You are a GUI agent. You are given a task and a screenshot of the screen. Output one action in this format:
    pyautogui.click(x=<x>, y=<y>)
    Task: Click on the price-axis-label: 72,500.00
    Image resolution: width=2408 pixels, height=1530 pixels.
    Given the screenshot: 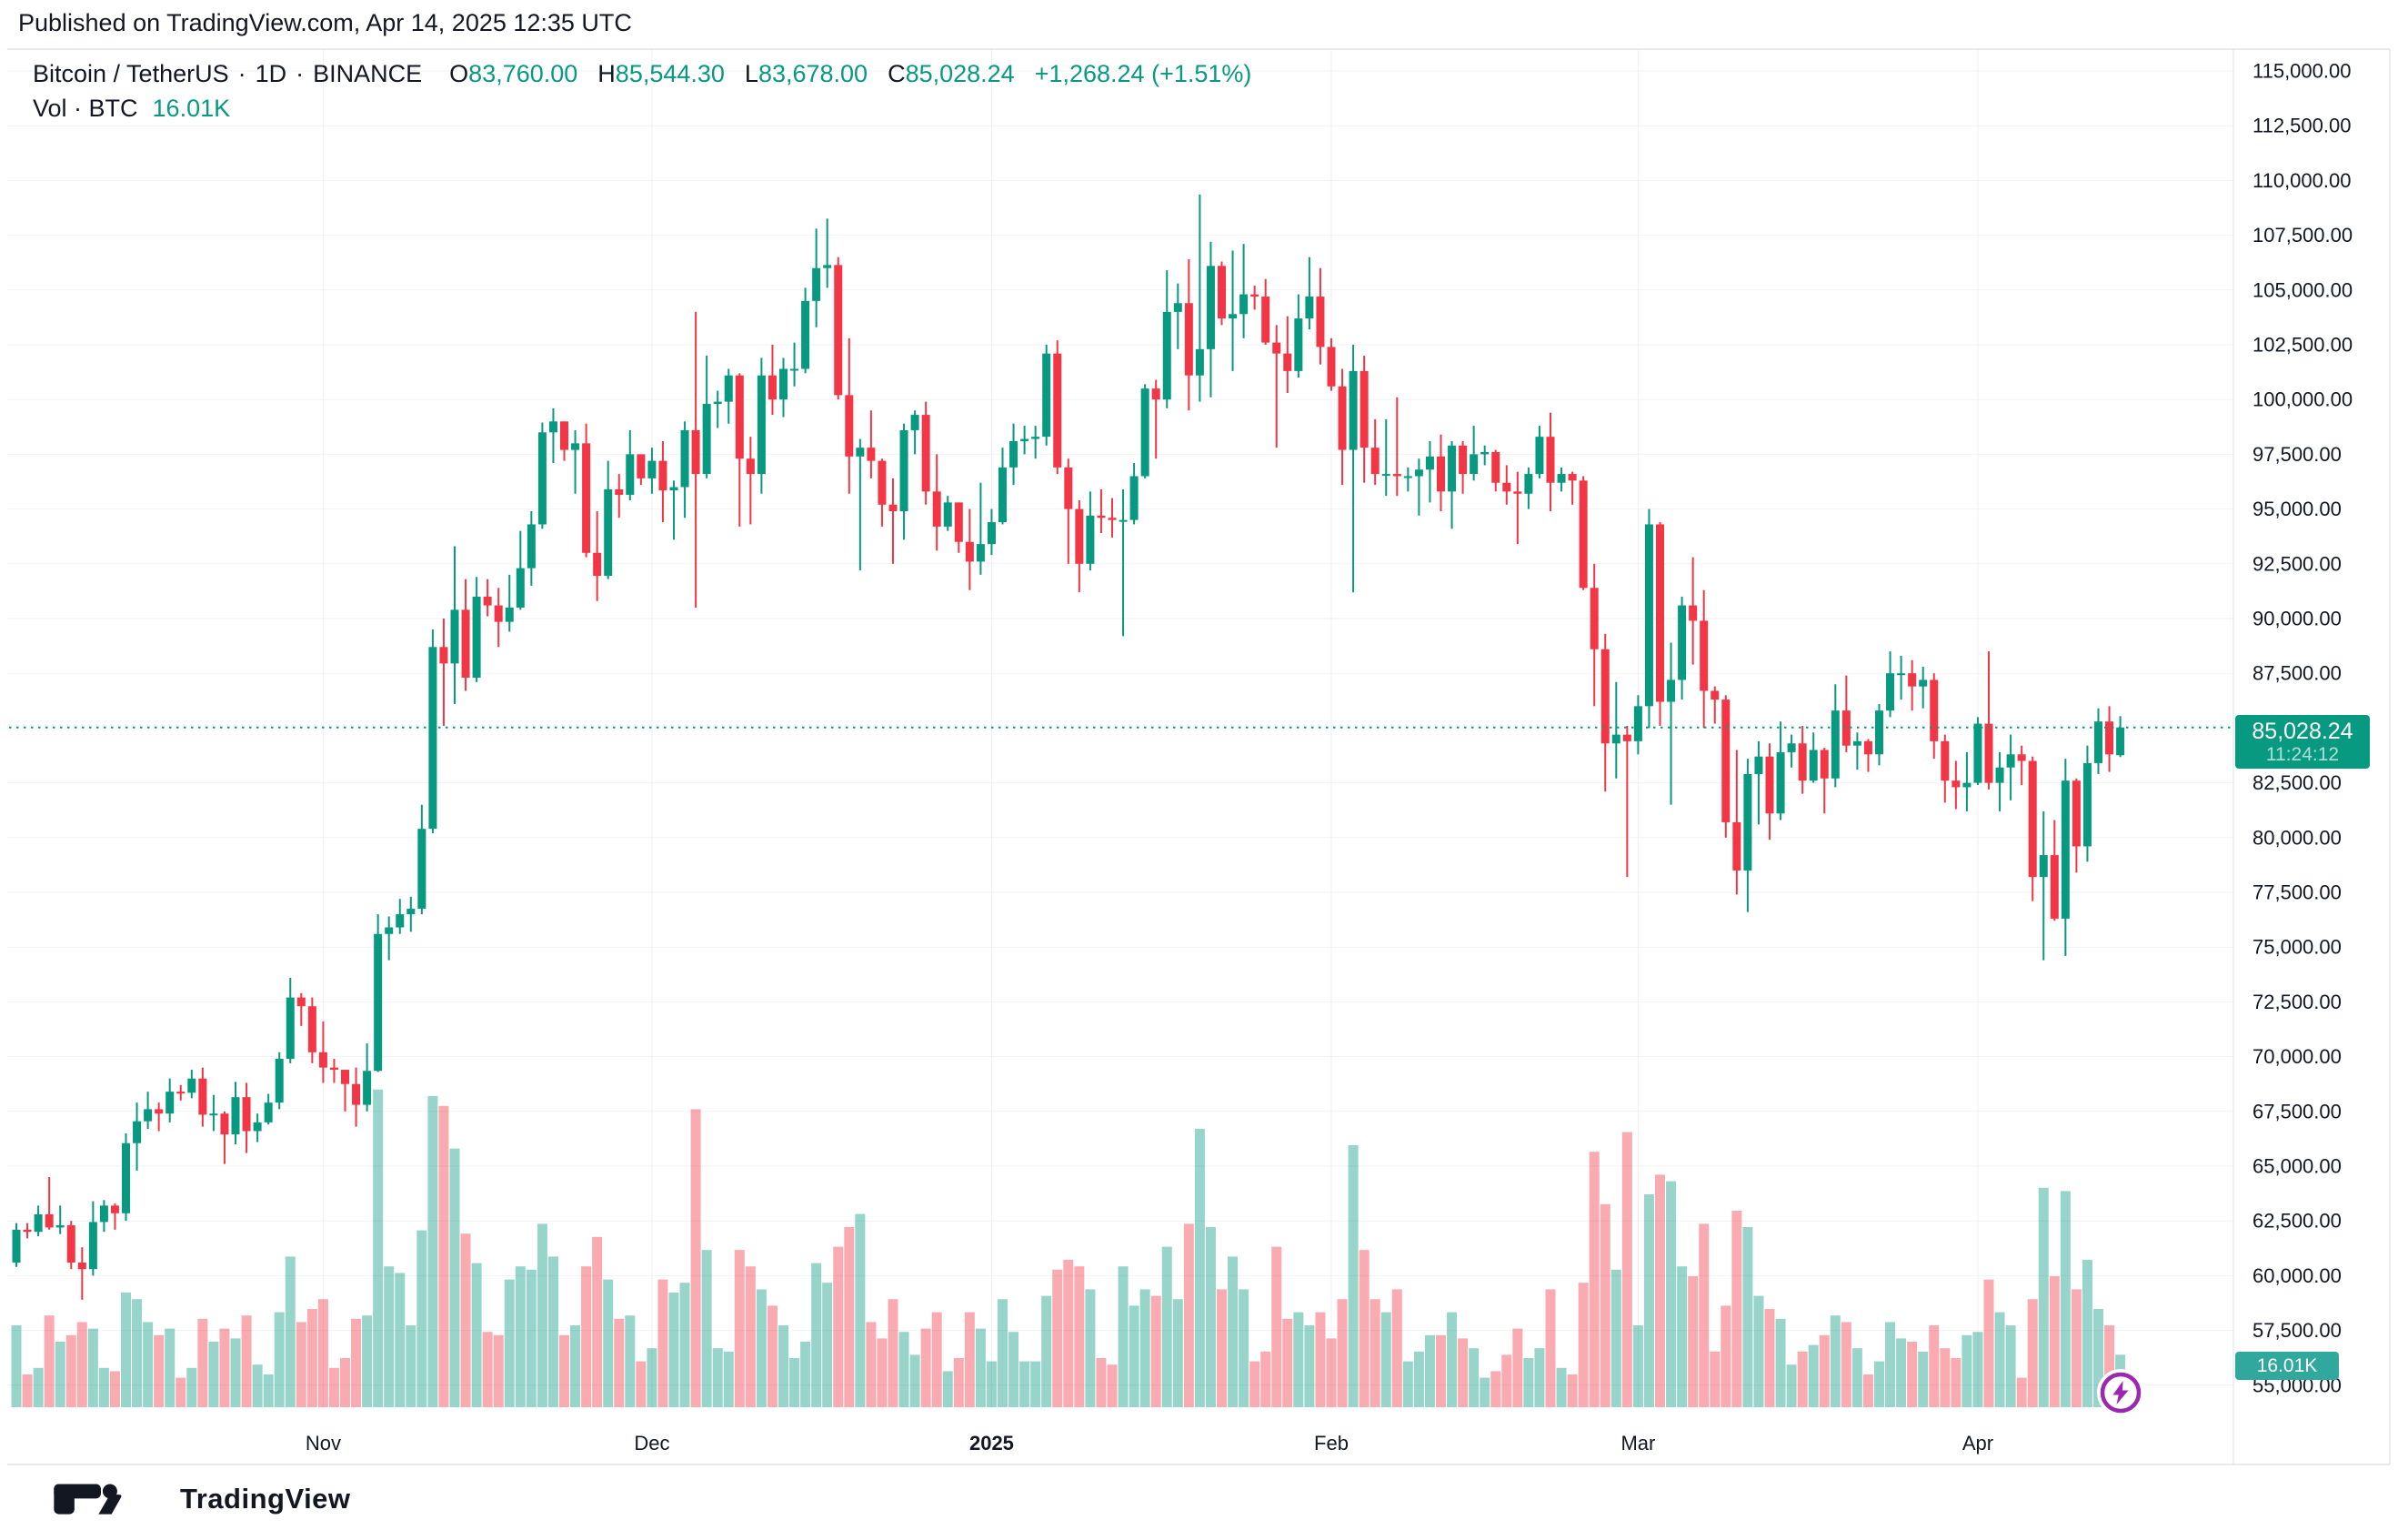 What is the action you would take?
    pyautogui.click(x=2297, y=1002)
    